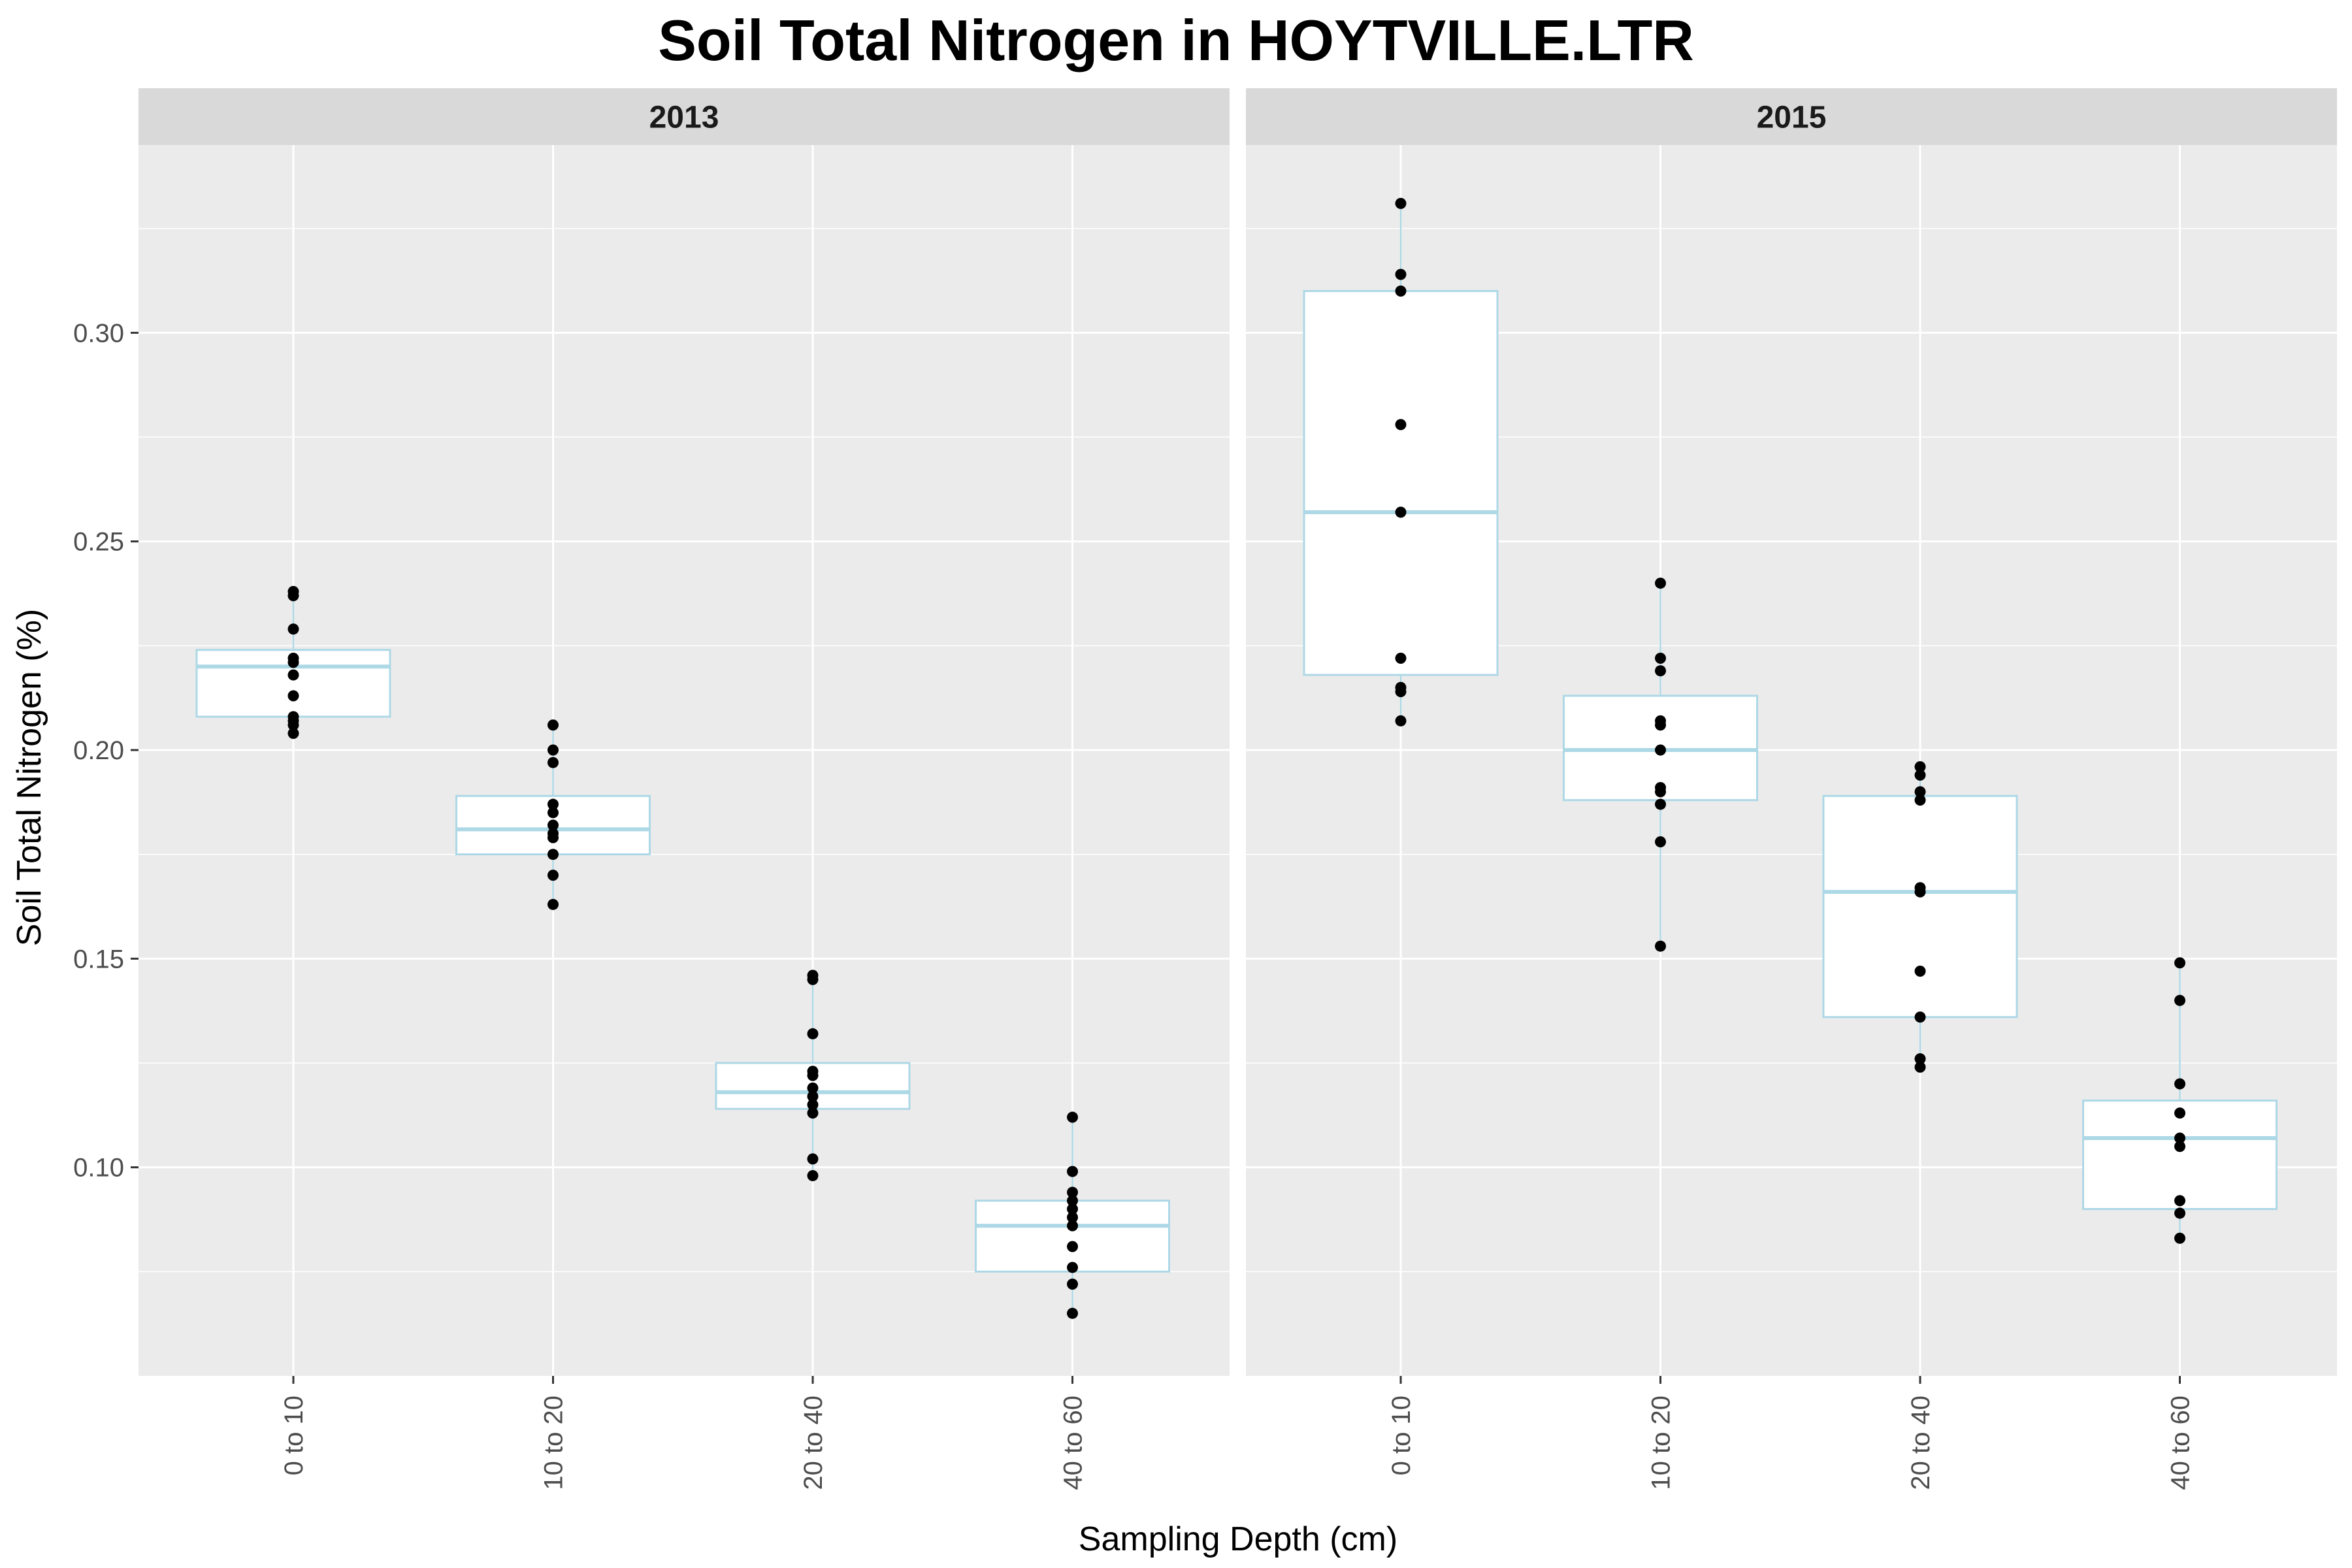 The image size is (2352, 1568). Describe the element at coordinates (1176, 40) in the screenshot. I see `chart-title: Soil Total Nitrogen in HOYTVILLE.LTR` at that location.